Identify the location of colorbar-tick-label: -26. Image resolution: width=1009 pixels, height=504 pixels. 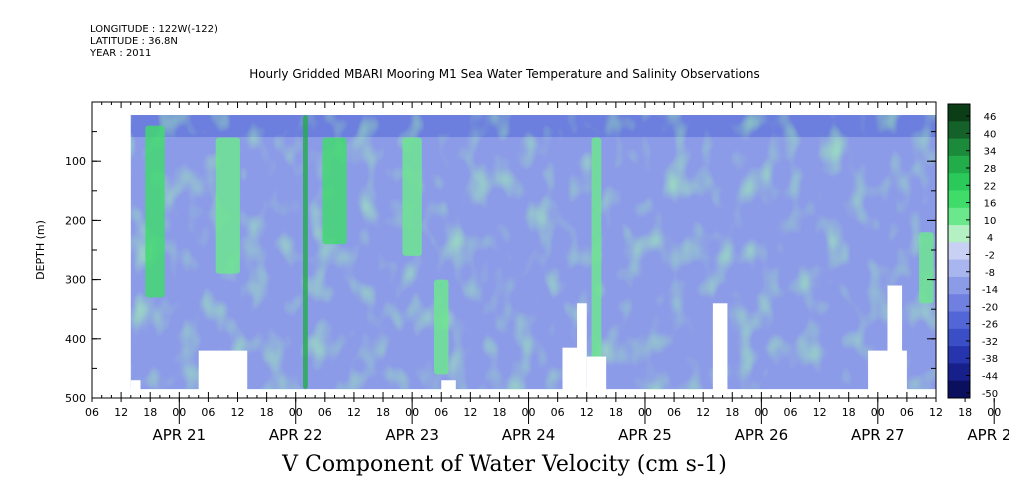
(990, 325).